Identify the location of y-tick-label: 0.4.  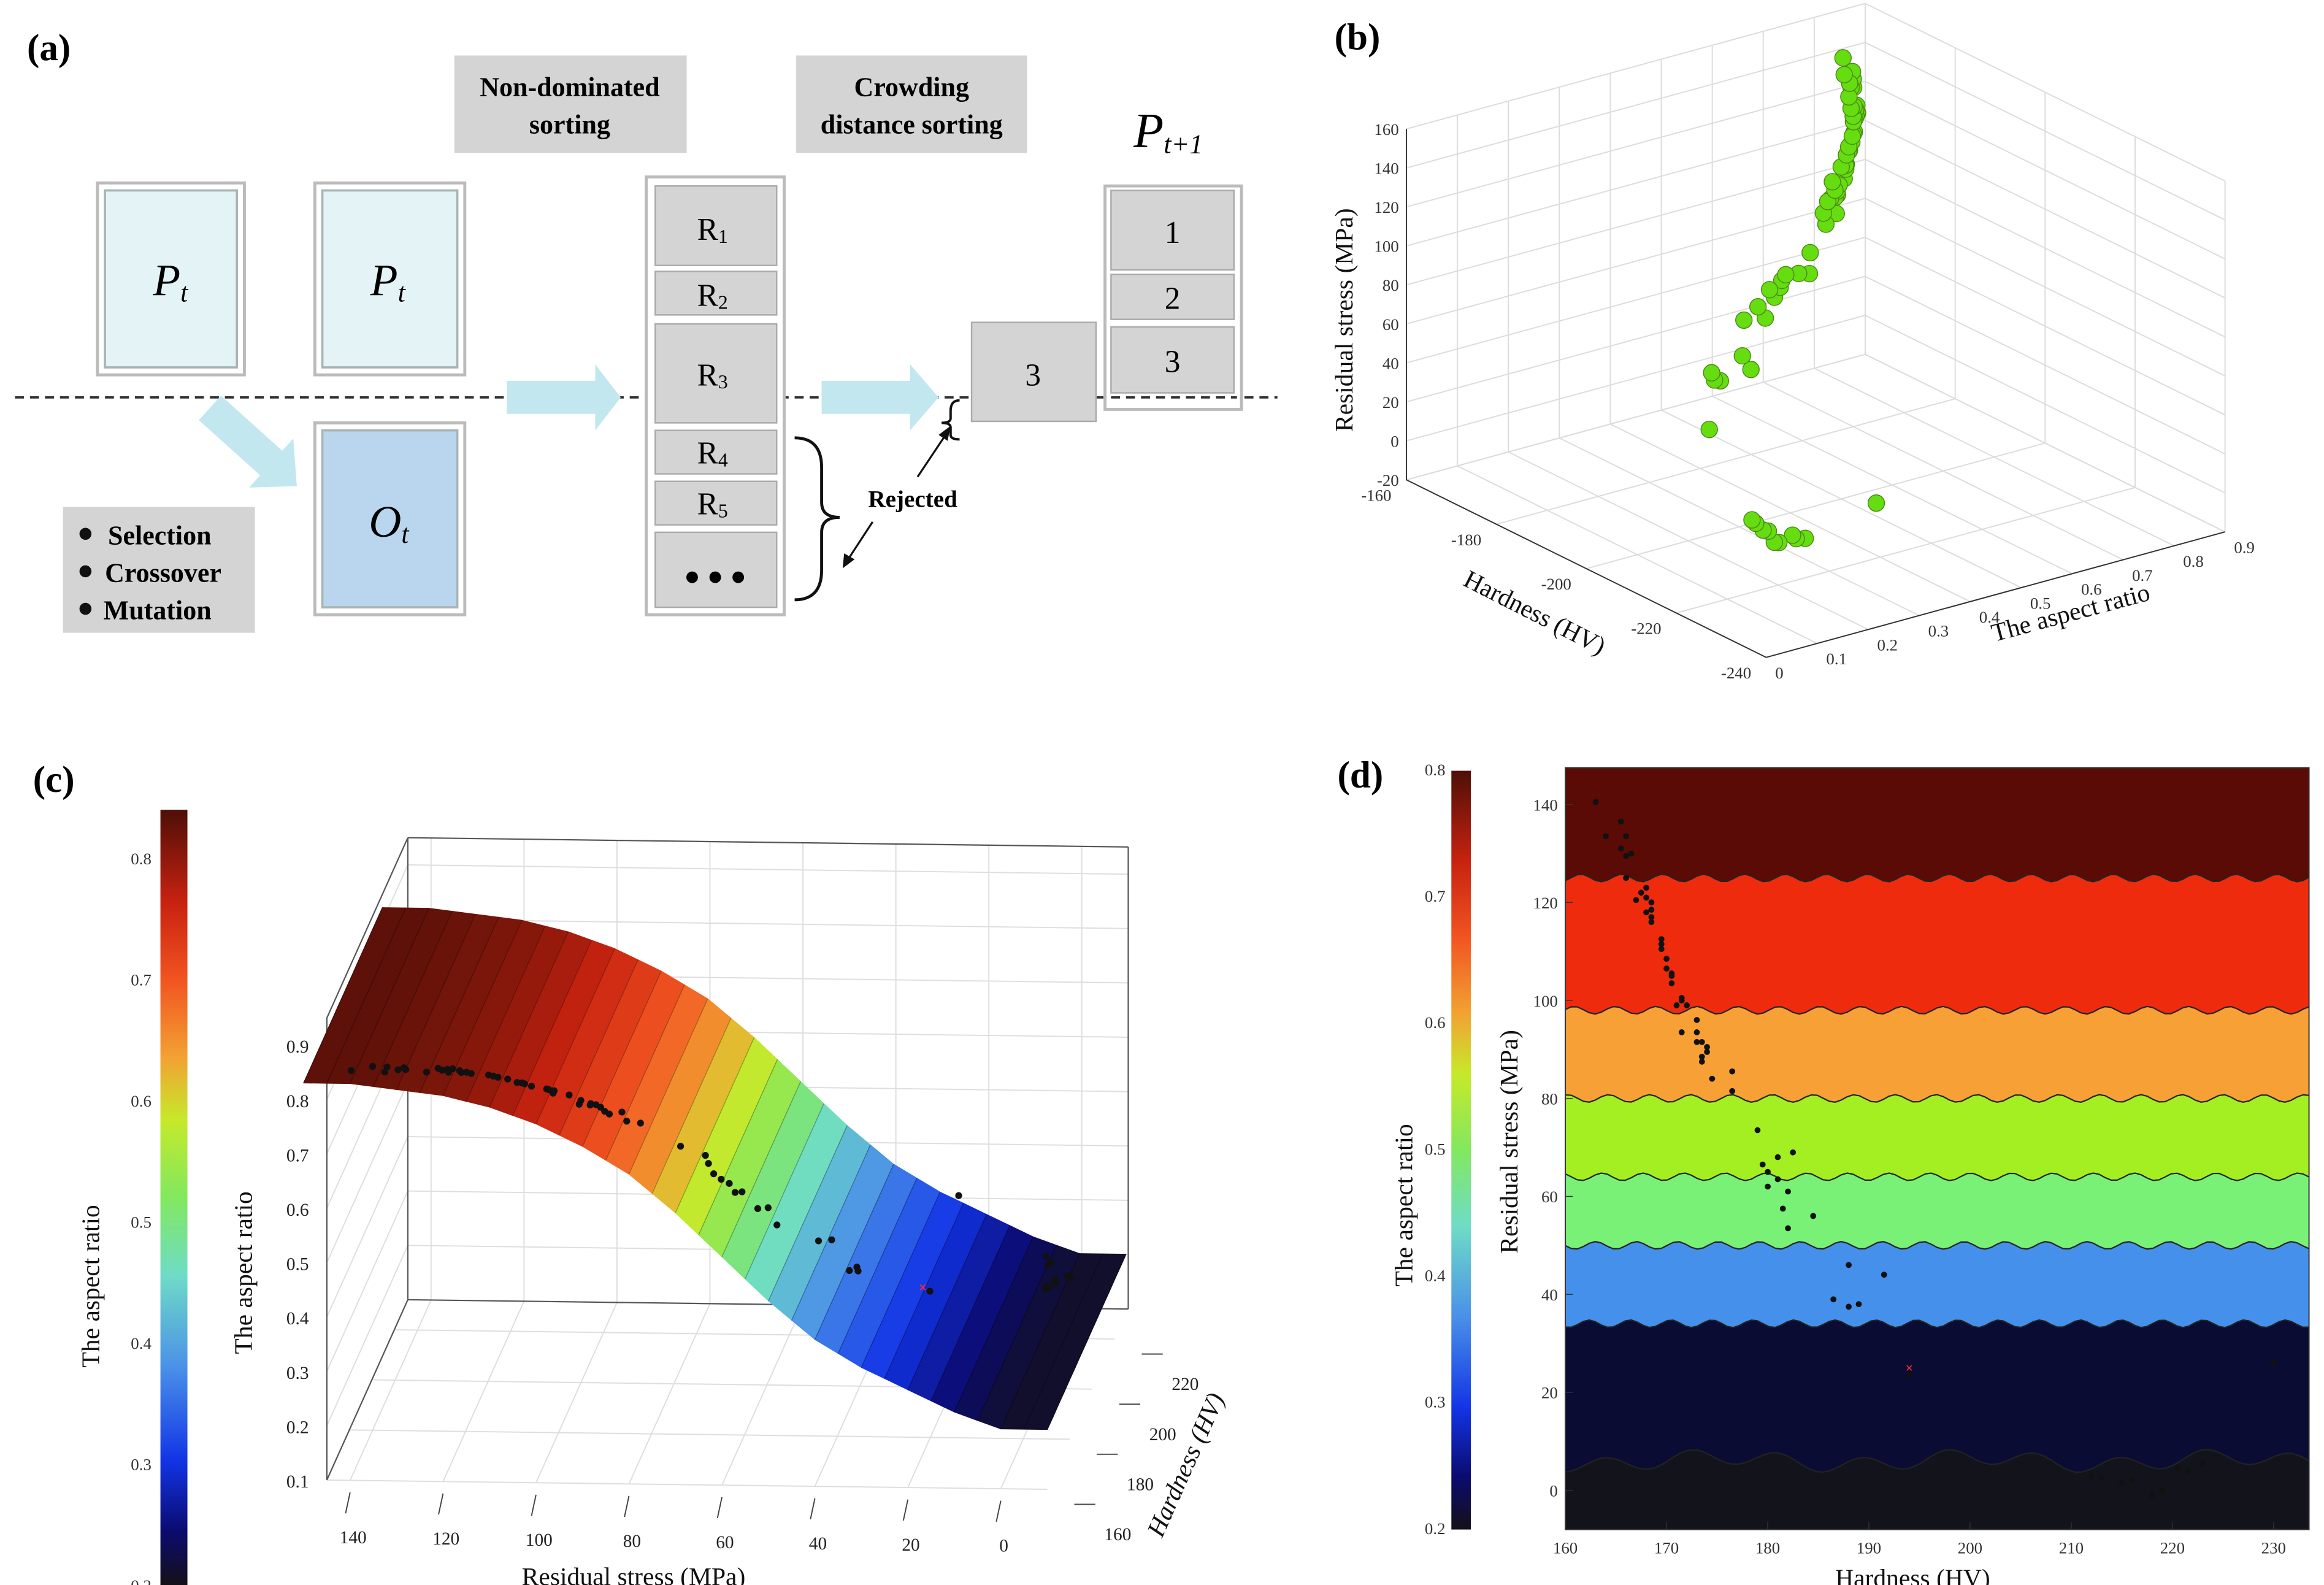
(1990, 617).